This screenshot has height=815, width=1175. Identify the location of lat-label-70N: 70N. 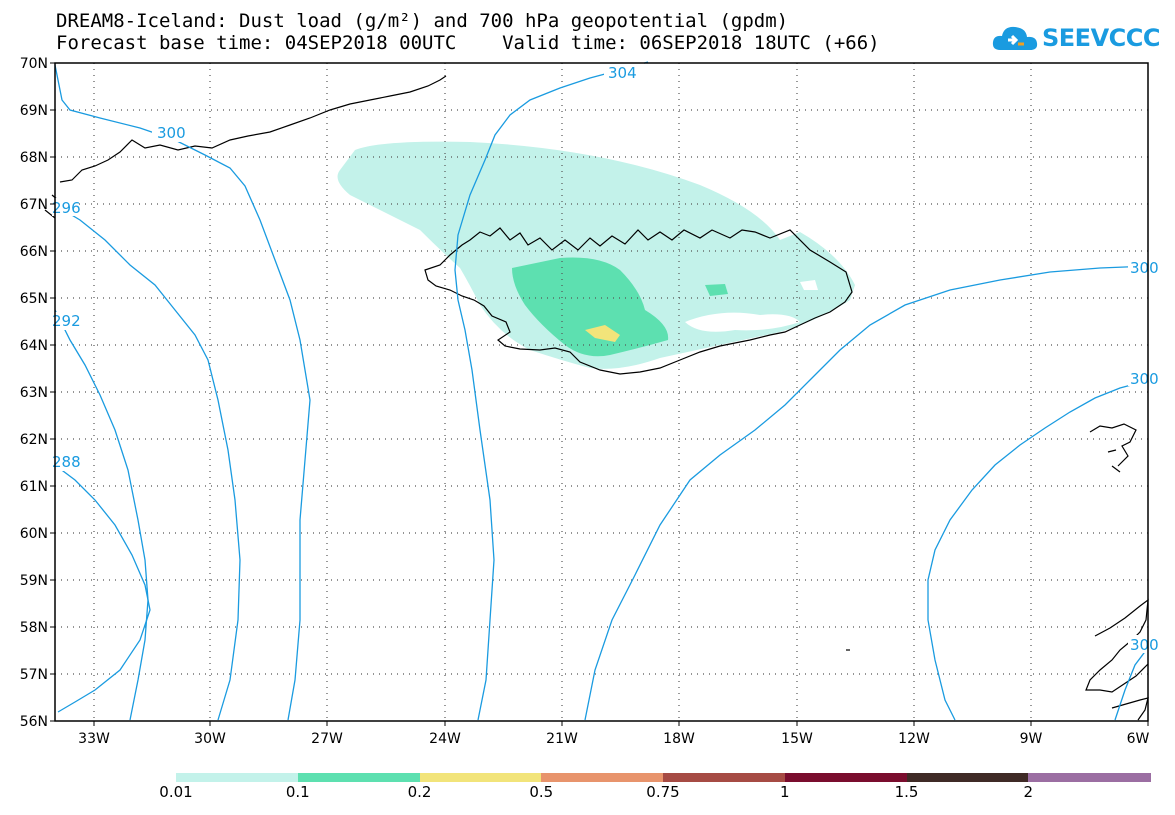
(34, 64).